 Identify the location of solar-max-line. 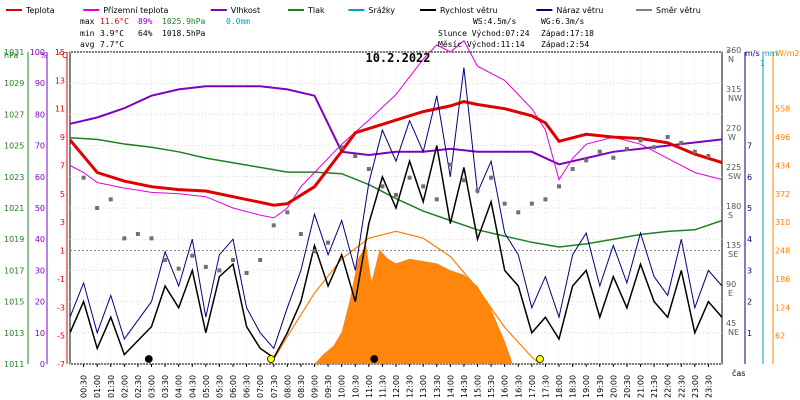
(405, 297).